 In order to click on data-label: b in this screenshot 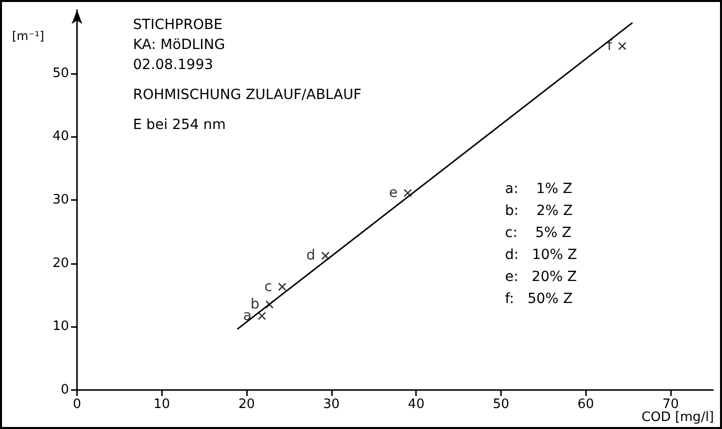, I will do `click(255, 304)`.